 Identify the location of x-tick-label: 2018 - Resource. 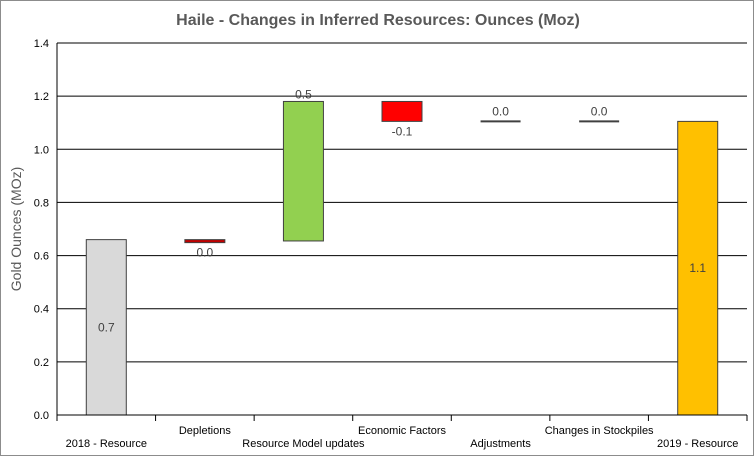
(106, 444).